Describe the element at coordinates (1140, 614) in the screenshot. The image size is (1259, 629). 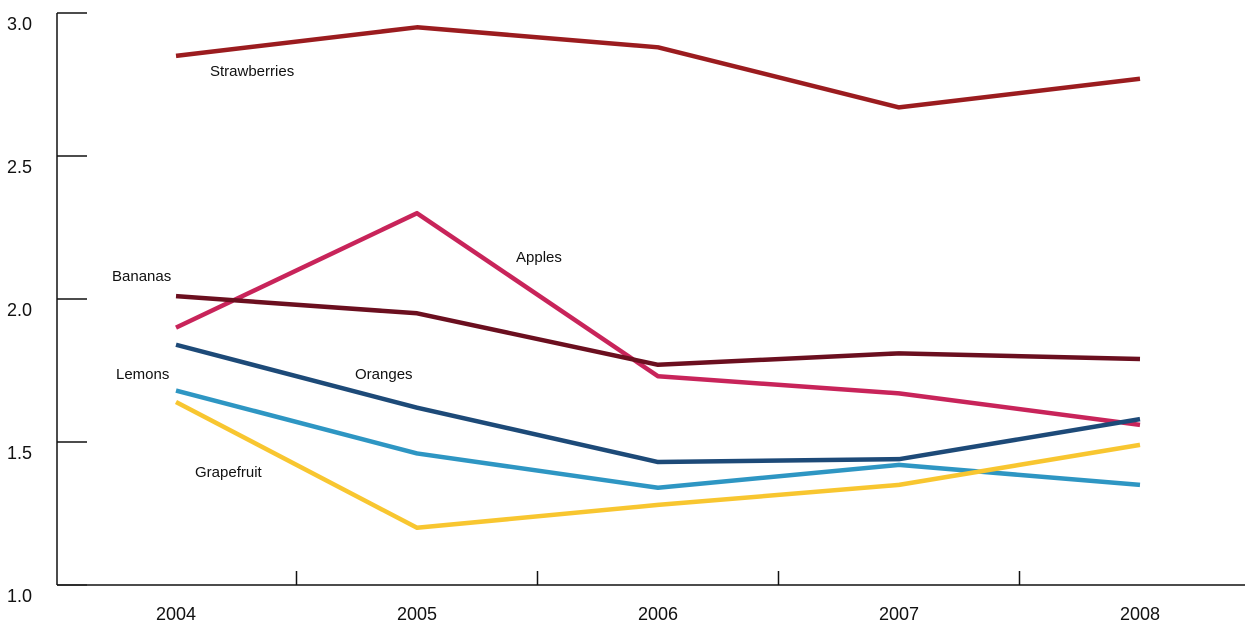
I see `x-tick-label: 2008` at that location.